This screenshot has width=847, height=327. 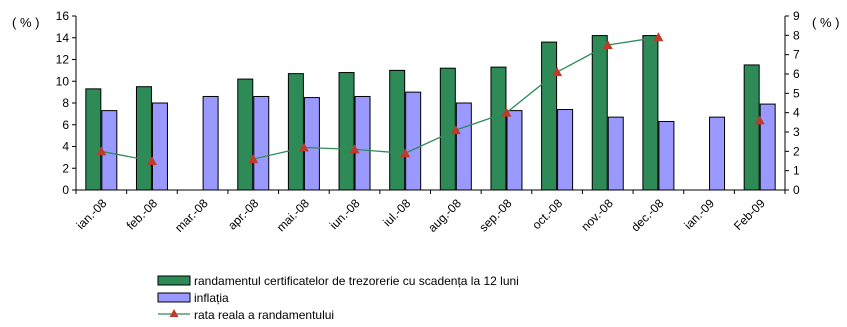 I want to click on left-axis-tick-label: 8, so click(x=65, y=103).